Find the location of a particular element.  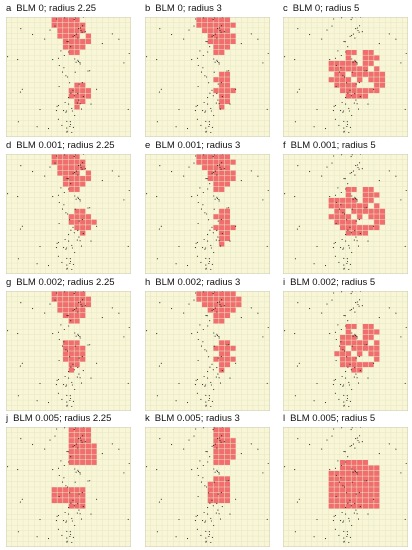

panel-title: BLM 0; radius 2.25 is located at coordinates (56, 8).